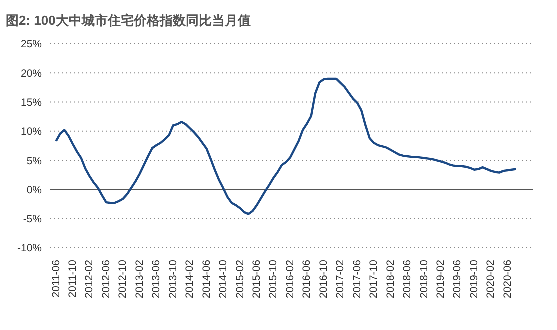  What do you see at coordinates (73, 279) in the screenshot?
I see `x-tick-label: 2011-10` at bounding box center [73, 279].